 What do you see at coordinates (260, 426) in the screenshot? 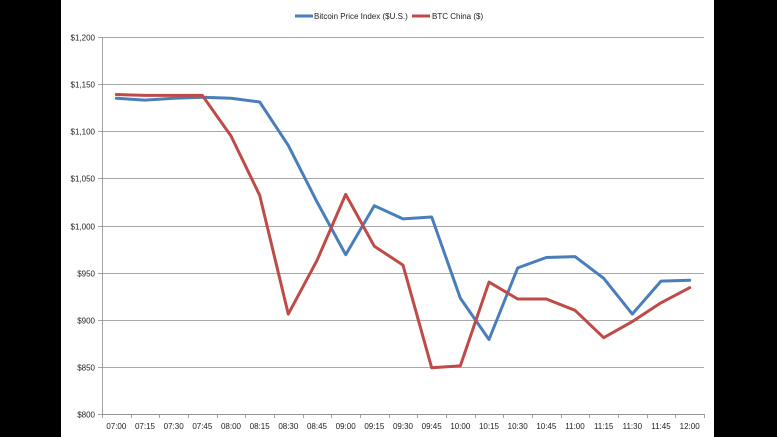
I see `x-tick-label: 08:15` at bounding box center [260, 426].